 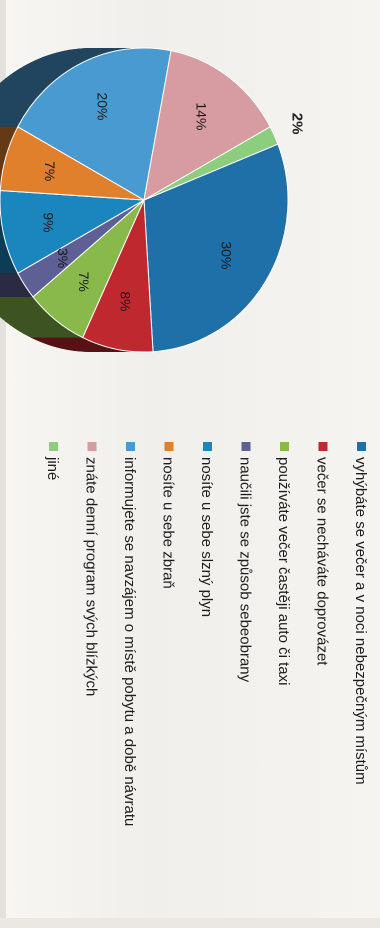 What do you see at coordinates (52, 468) in the screenshot?
I see `legend-label-8: jiné` at bounding box center [52, 468].